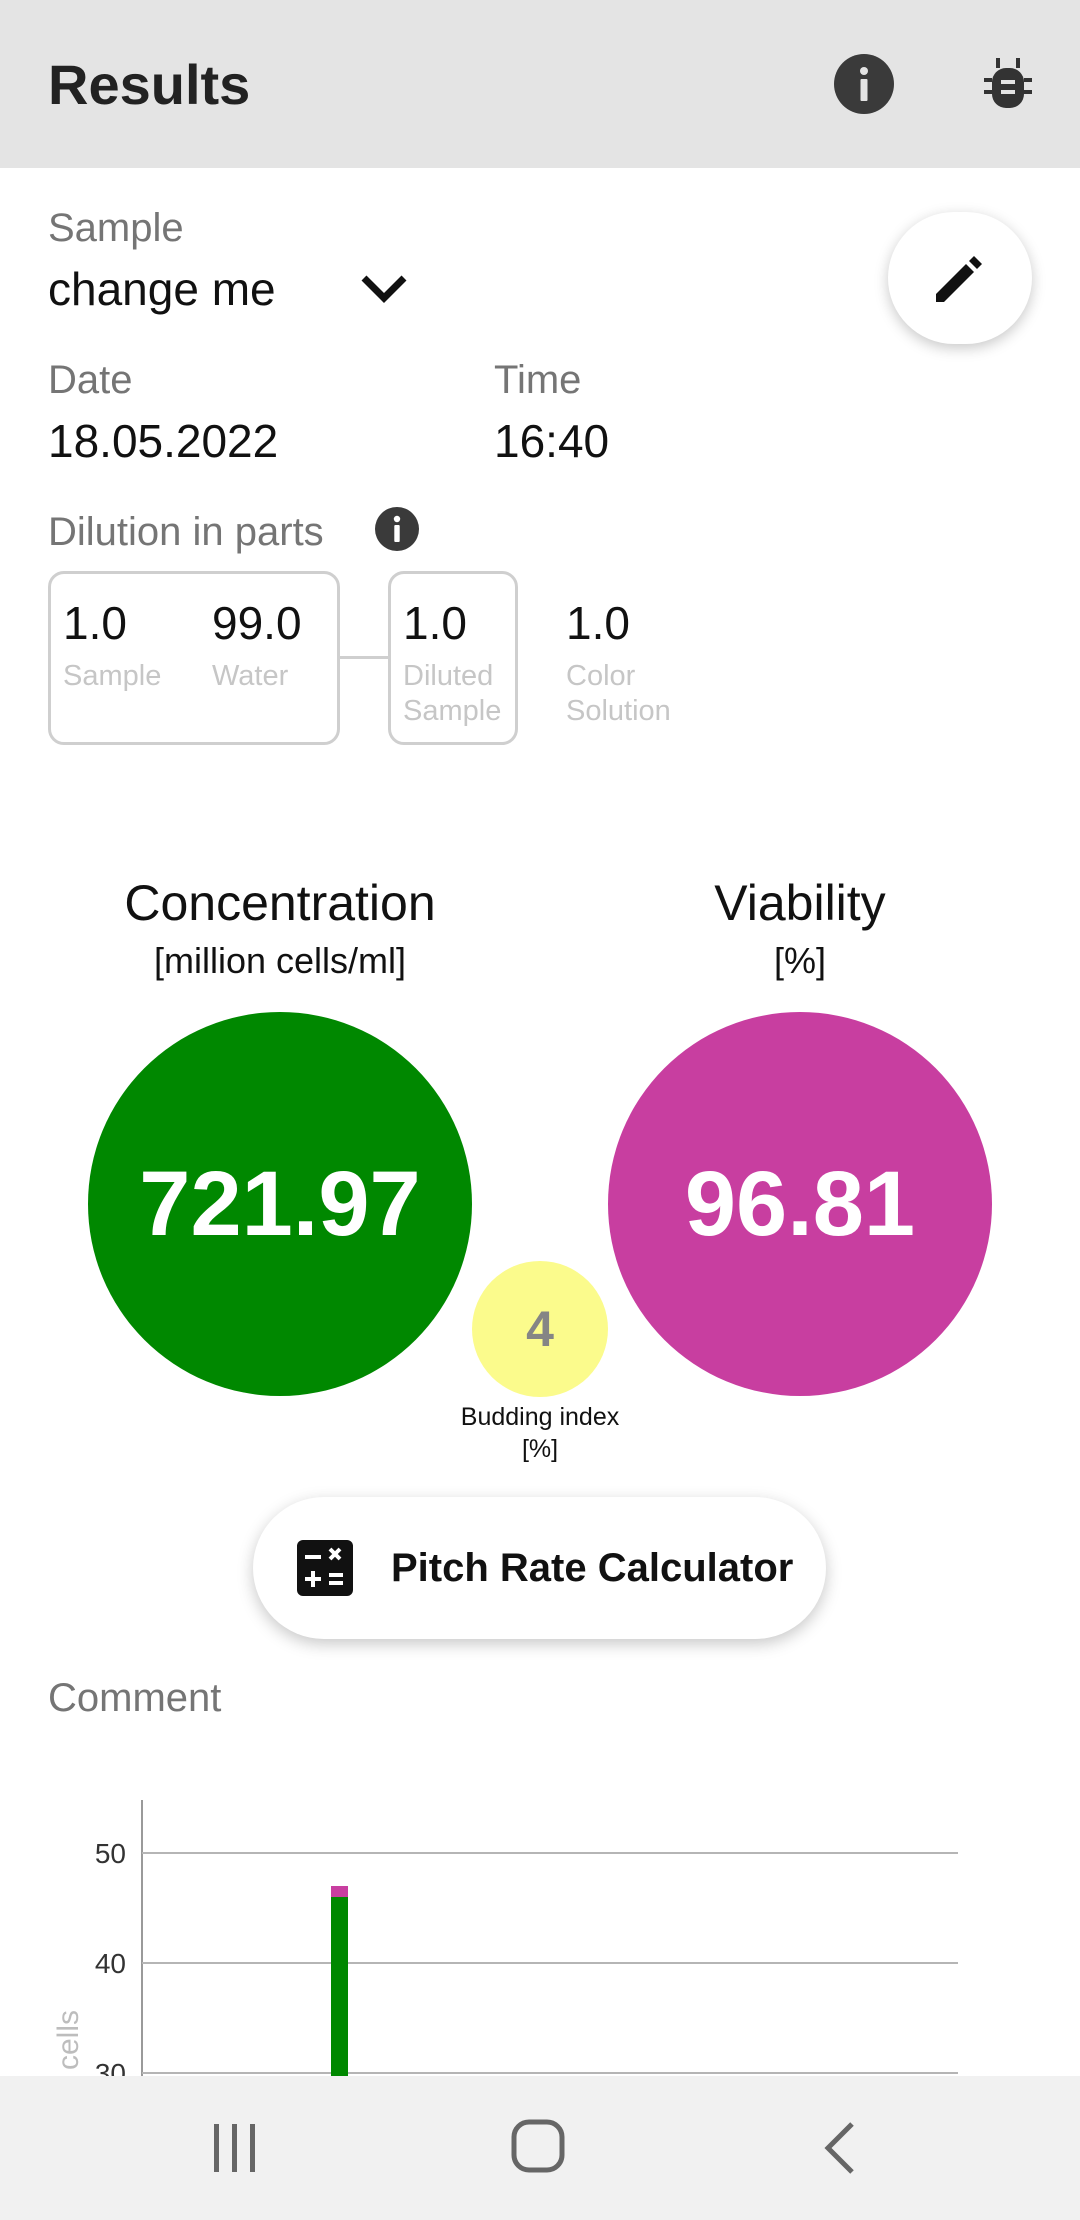 The image size is (1080, 2220). Describe the element at coordinates (618, 693) in the screenshot. I see `dilution-color-label: Color Solution` at that location.